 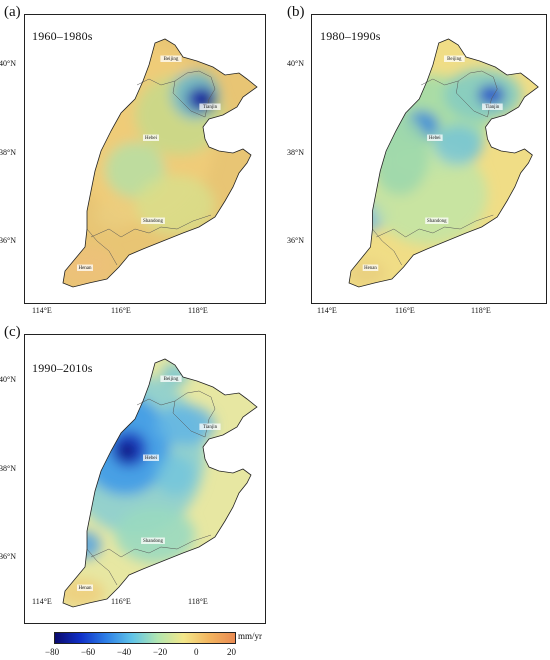 What do you see at coordinates (231, 652) in the screenshot?
I see `colorbar-tick-5: 20` at bounding box center [231, 652].